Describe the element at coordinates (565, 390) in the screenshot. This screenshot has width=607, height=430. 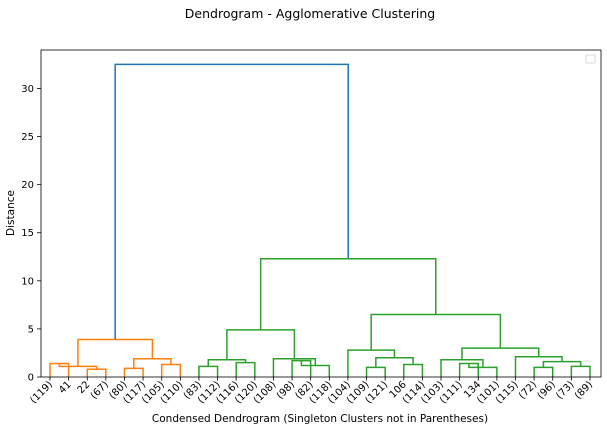
I see `leaf-label: (73)` at that location.